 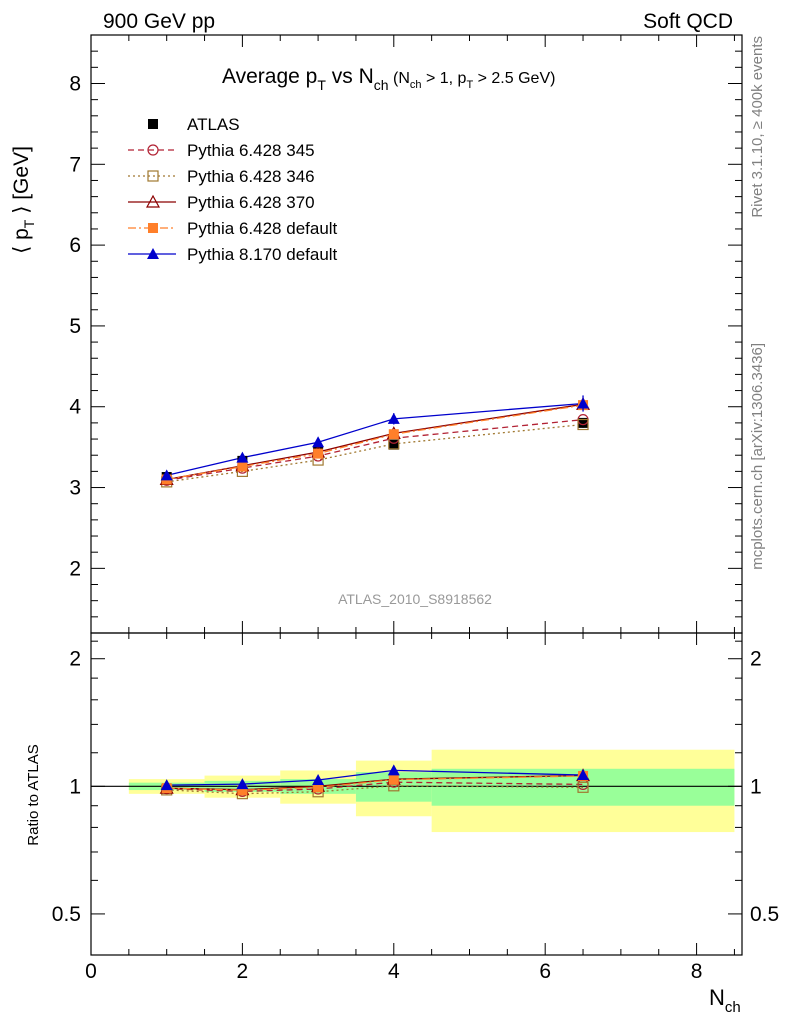 I want to click on x-tick-label: 0, so click(x=91, y=971).